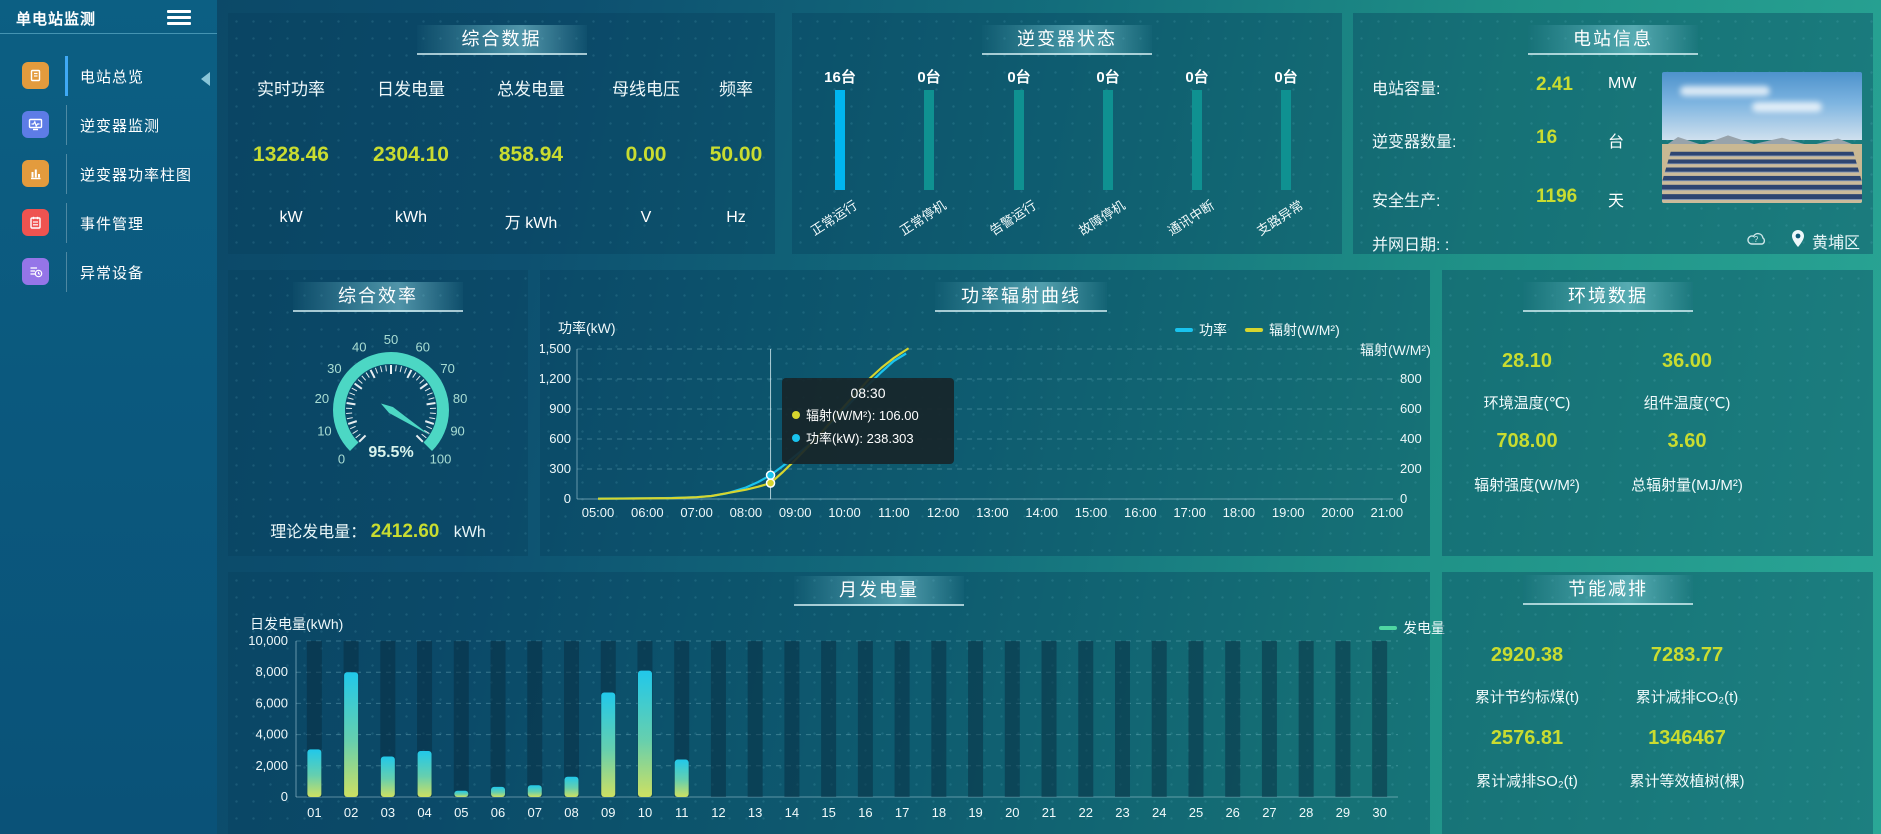  Describe the element at coordinates (460, 398) in the screenshot. I see `svg-text: 80` at that location.